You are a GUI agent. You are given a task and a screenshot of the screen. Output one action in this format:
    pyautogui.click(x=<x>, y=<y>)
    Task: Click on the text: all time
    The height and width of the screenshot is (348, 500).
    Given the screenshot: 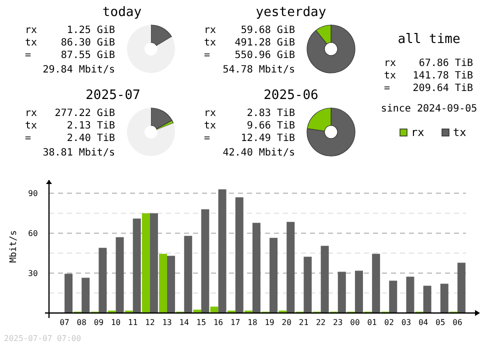 What is the action you would take?
    pyautogui.click(x=429, y=39)
    